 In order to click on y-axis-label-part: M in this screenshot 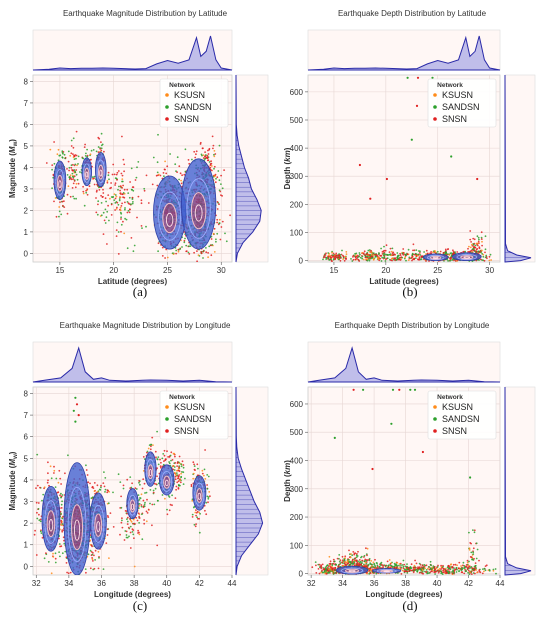, I will do `click(12, 149)`.